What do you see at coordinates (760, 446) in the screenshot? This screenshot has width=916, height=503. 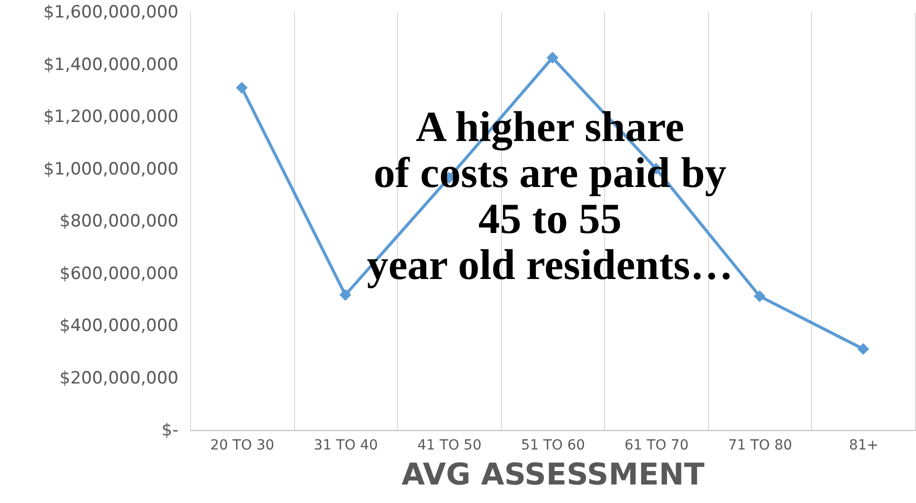 I see `x-tick-label: 71 TO 80` at bounding box center [760, 446].